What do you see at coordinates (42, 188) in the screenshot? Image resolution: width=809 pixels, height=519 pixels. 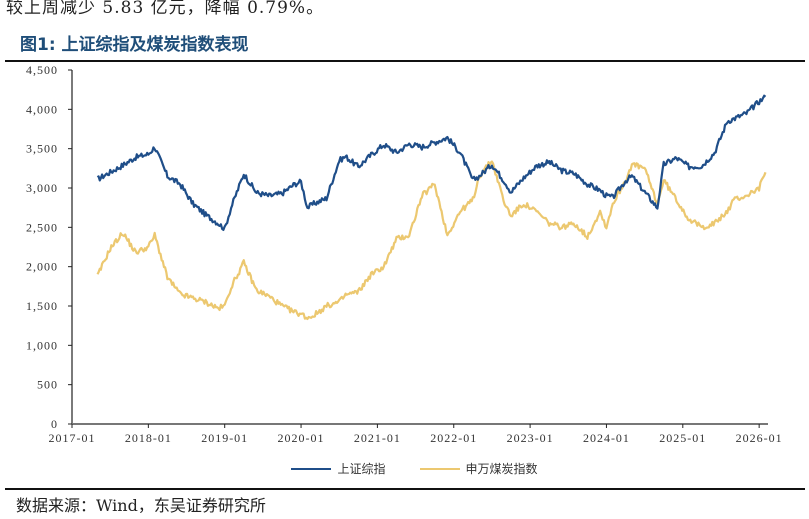 I see `y-tick-label: 3,000` at bounding box center [42, 188].